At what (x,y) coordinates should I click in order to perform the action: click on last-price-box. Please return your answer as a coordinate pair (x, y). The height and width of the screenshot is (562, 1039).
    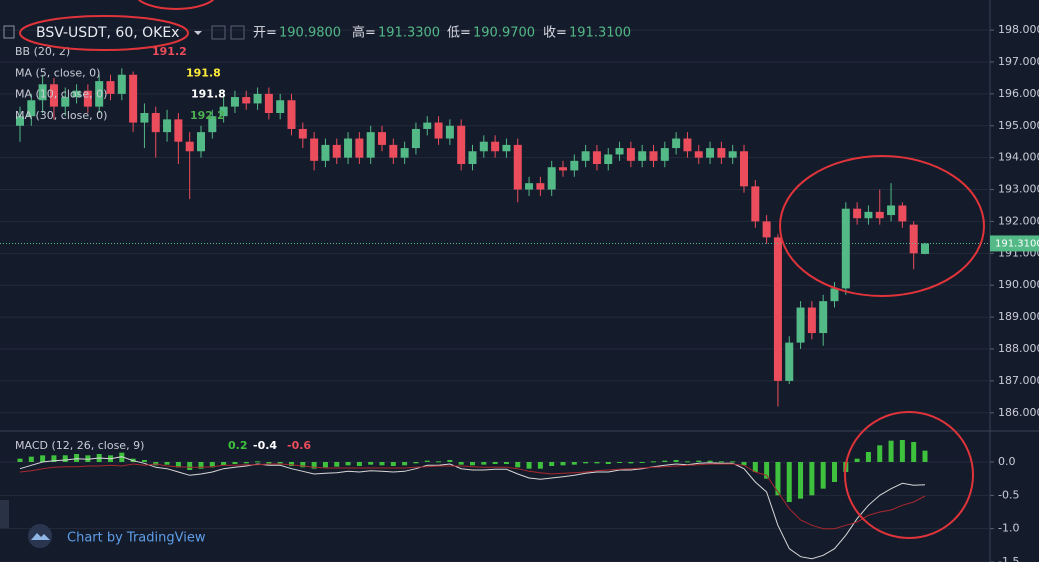
    Looking at the image, I should click on (1014, 243).